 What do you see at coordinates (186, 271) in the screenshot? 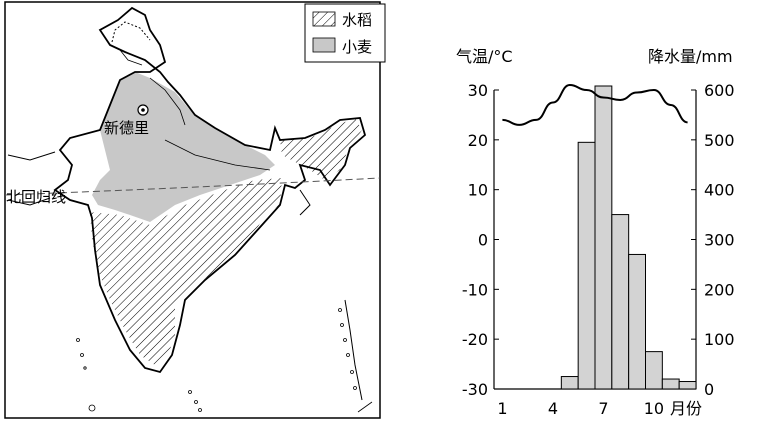
I see `rice-region-south` at bounding box center [186, 271].